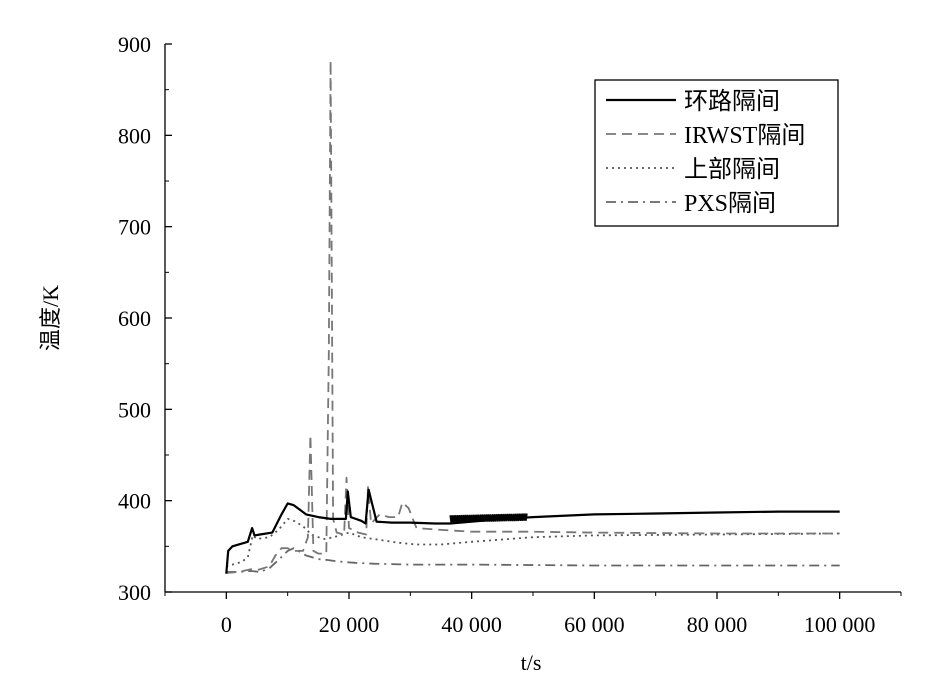 Image resolution: width=927 pixels, height=684 pixels. Describe the element at coordinates (349, 624) in the screenshot. I see `x-tick-label: 20 000` at that location.